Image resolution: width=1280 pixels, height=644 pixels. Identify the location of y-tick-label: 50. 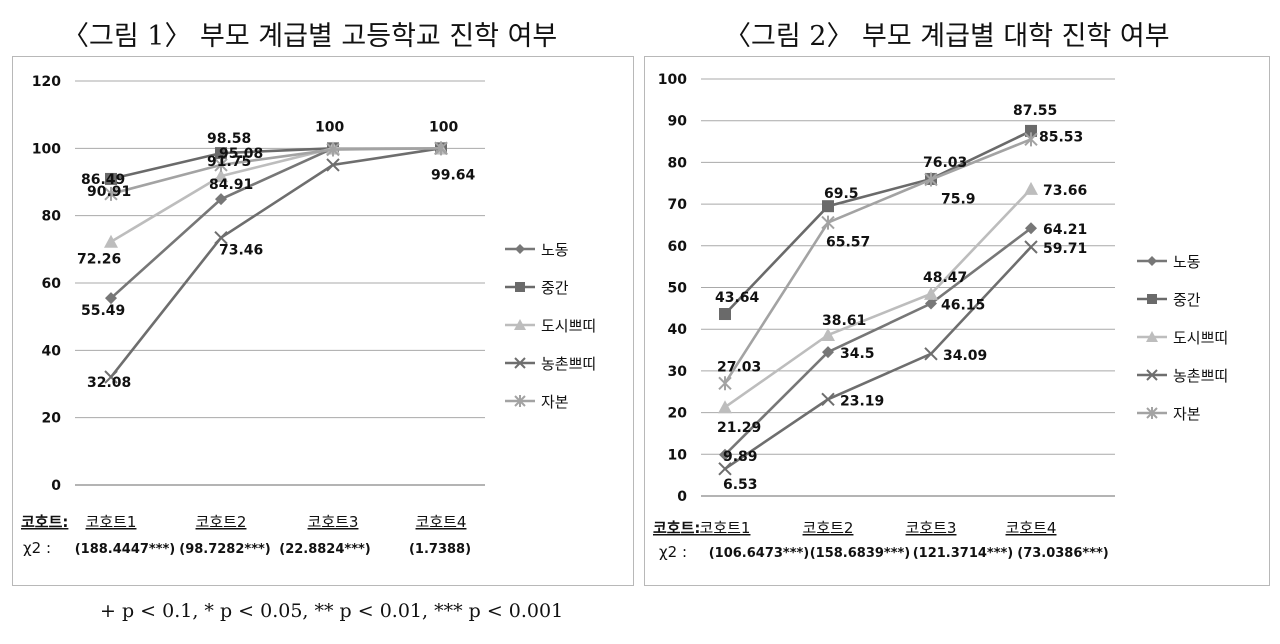
(678, 289).